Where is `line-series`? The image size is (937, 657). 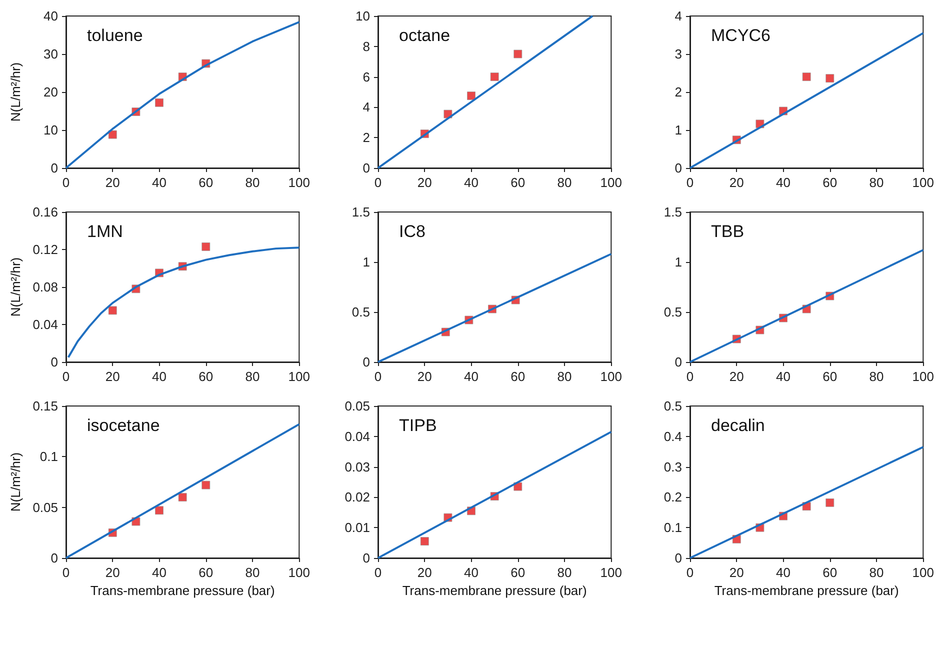 line-series is located at coordinates (183, 302).